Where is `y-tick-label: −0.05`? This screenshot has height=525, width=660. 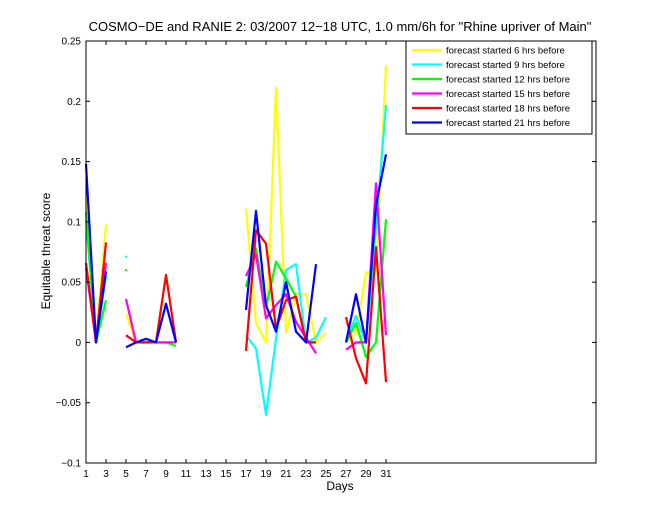 y-tick-label: −0.05 is located at coordinates (69, 403).